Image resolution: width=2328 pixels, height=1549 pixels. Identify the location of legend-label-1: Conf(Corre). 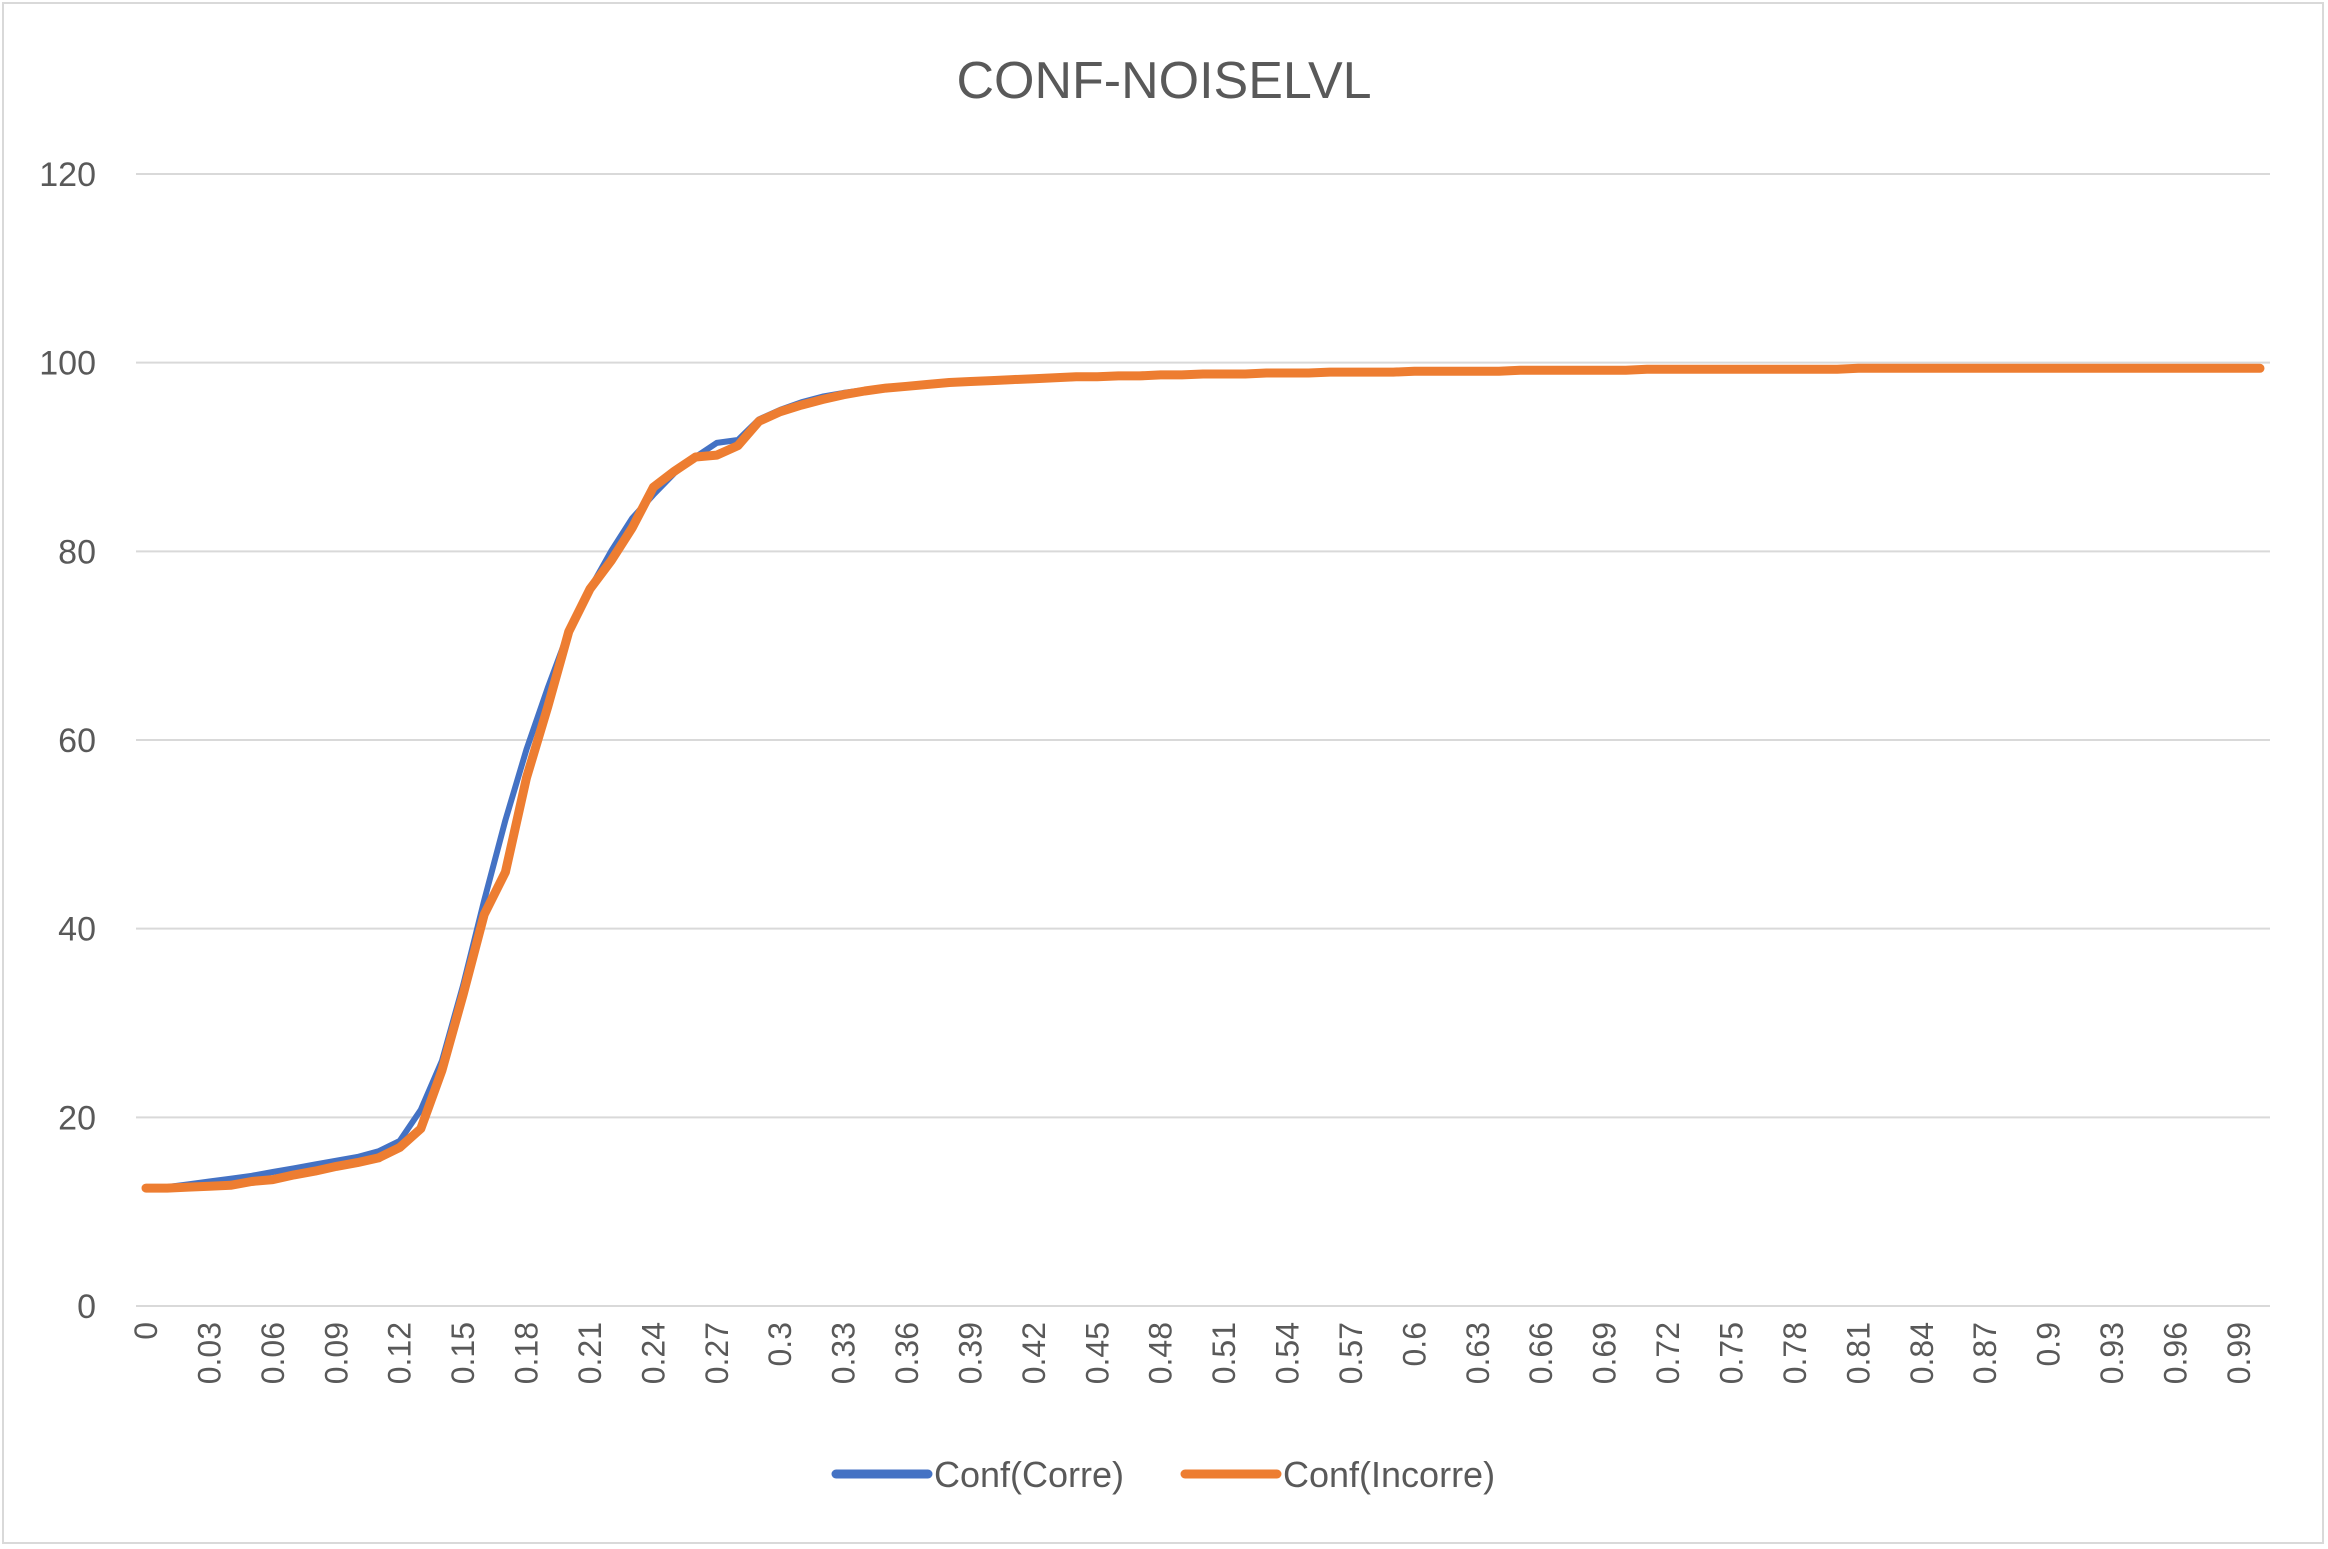
(1029, 1474).